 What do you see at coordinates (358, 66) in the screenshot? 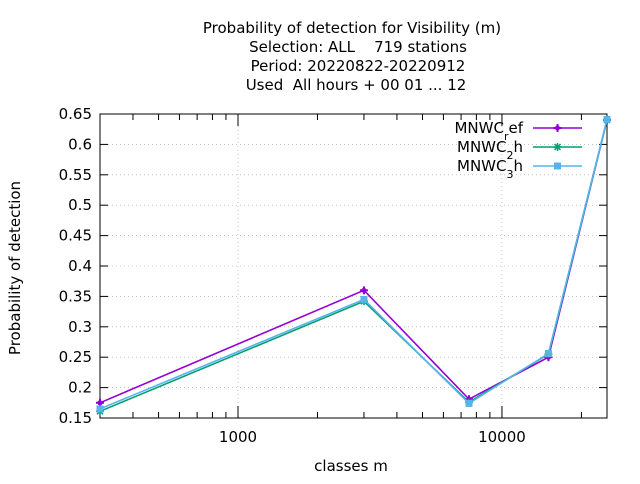
I see `title-line-3: Period: 20220822-20220912` at bounding box center [358, 66].